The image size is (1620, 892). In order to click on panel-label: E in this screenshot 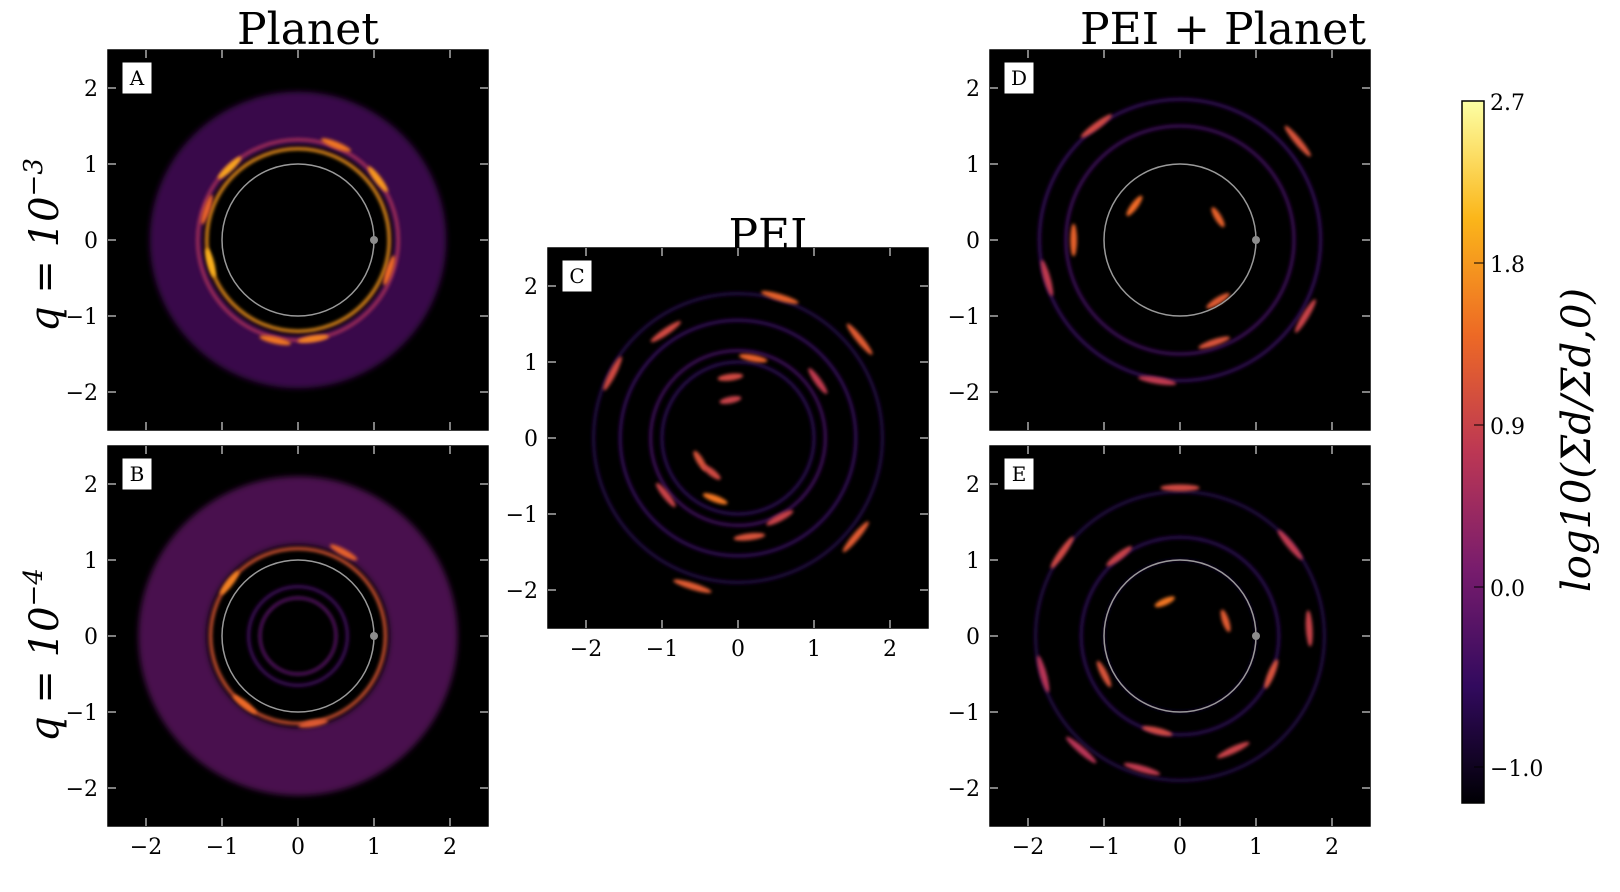, I will do `click(1019, 474)`.